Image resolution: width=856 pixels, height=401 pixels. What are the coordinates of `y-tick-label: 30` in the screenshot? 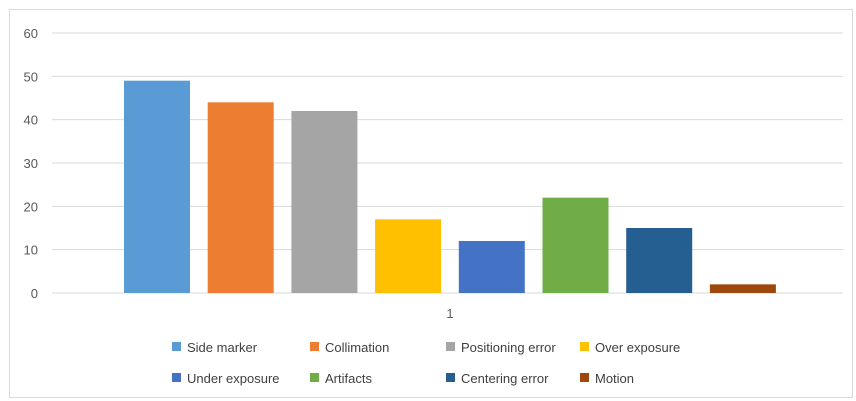 It's located at (31, 163).